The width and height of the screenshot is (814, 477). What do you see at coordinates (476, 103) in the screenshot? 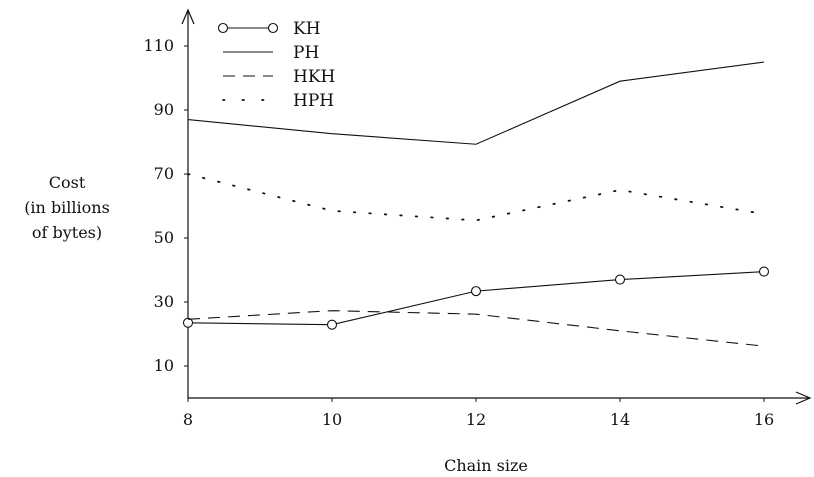
I see `series-line-ph` at bounding box center [476, 103].